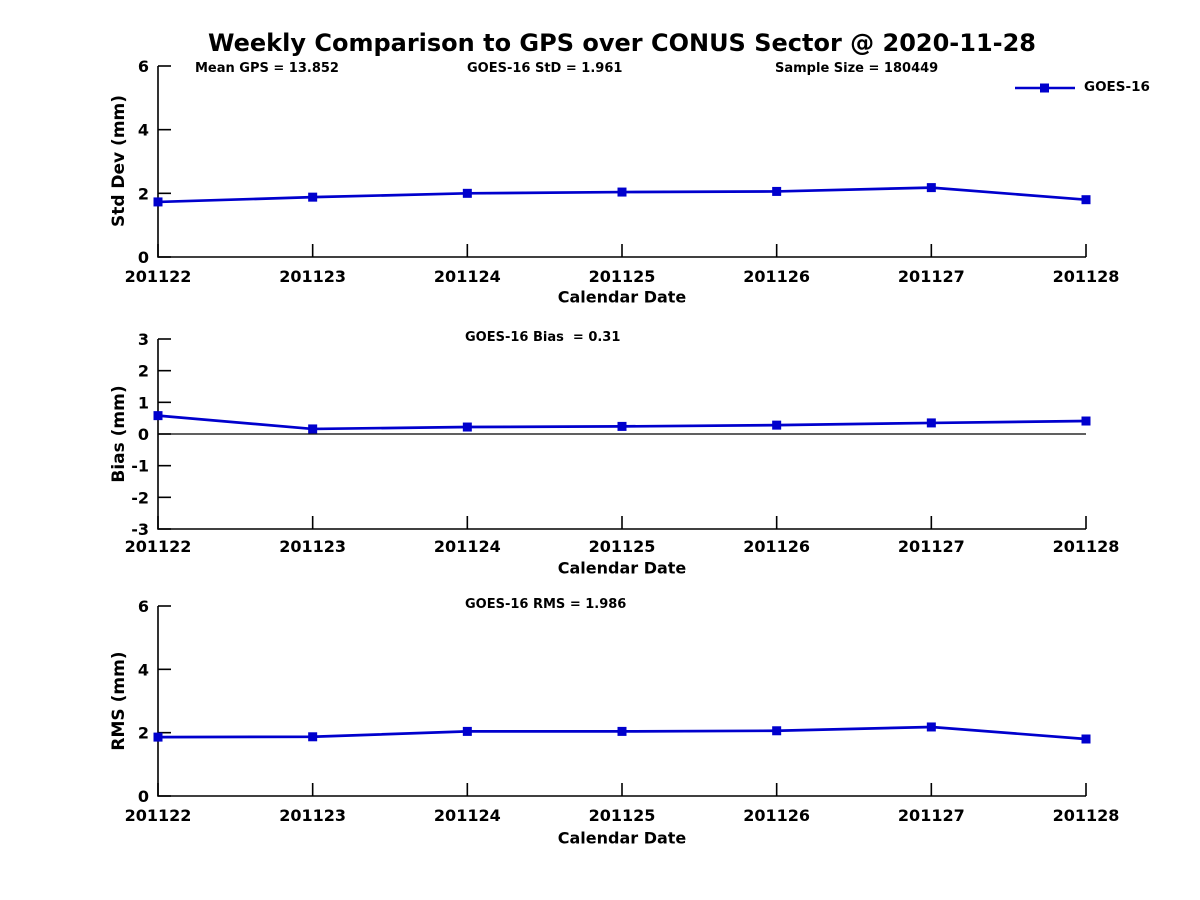 The image size is (1200, 900). I want to click on legend-label: GOES-16, so click(1117, 87).